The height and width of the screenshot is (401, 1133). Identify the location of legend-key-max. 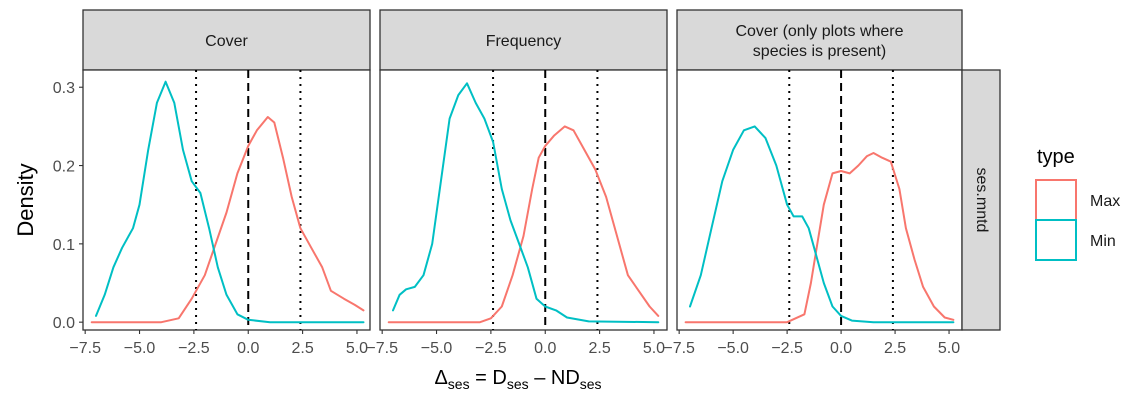
(1056, 200).